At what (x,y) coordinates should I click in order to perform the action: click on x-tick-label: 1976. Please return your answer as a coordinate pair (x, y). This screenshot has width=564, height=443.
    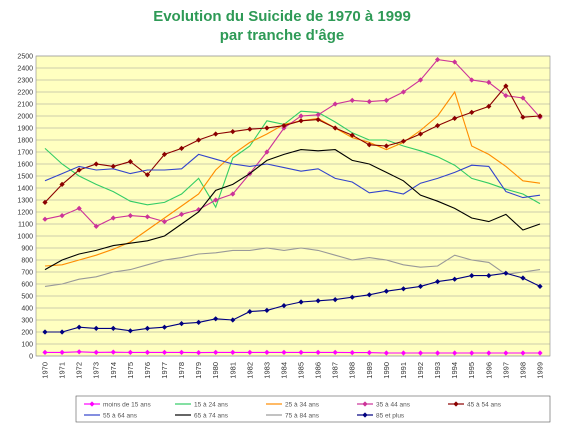
    Looking at the image, I should click on (147, 370).